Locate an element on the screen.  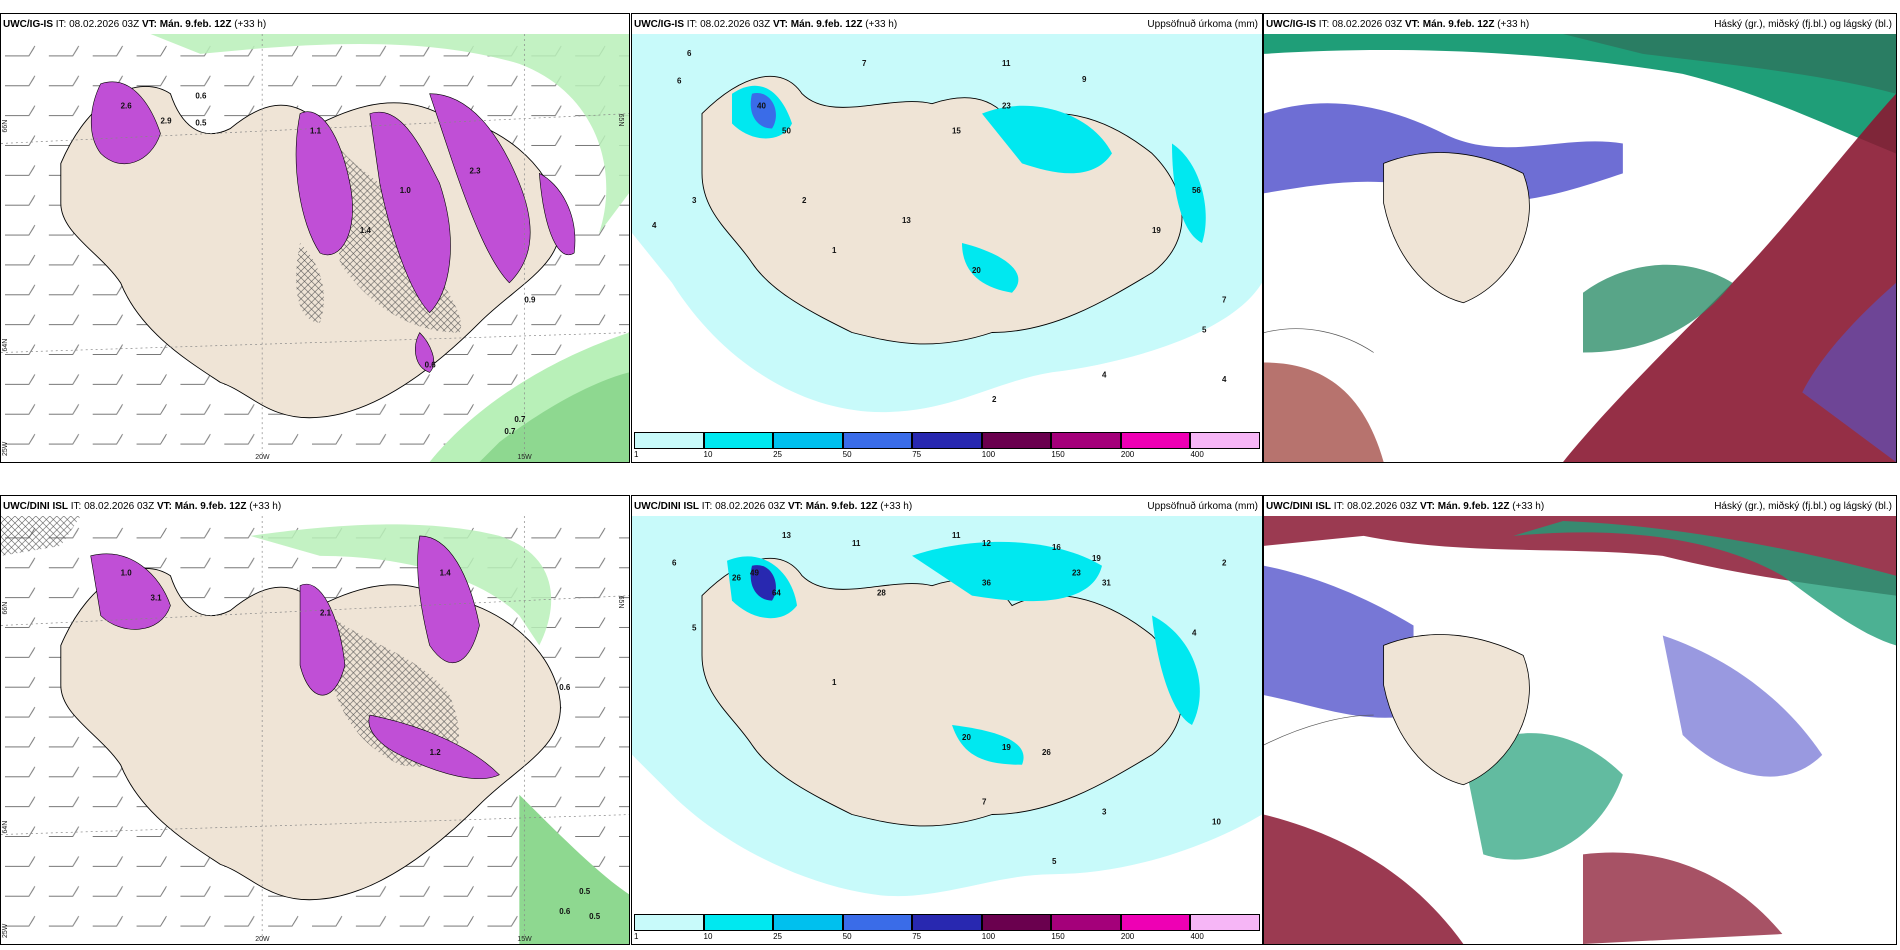
map-title: Uppsöfnuð úrkoma (mm) is located at coordinates (1202, 506).